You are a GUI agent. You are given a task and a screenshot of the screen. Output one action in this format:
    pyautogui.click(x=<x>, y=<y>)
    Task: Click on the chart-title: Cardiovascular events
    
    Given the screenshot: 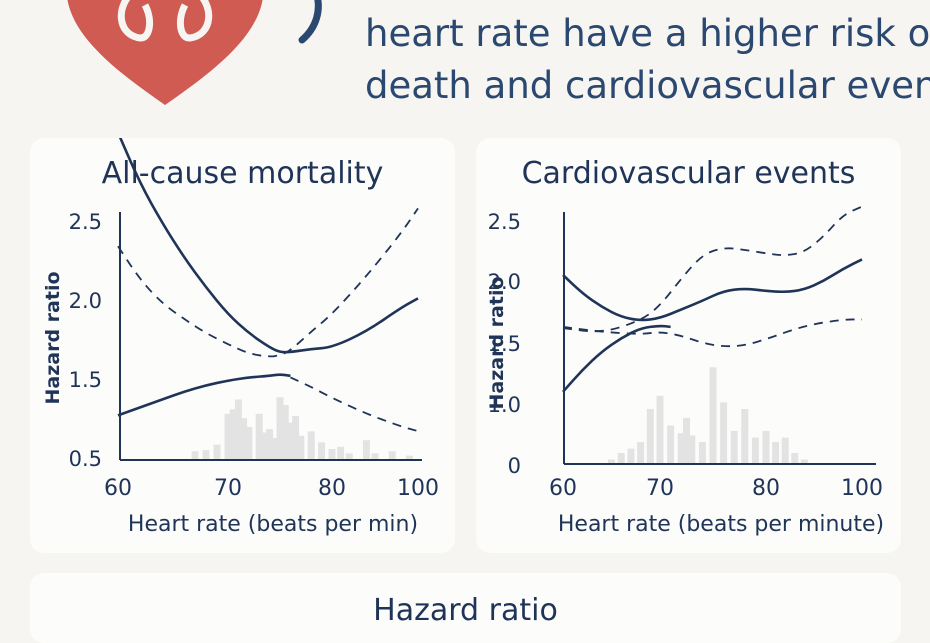 What is the action you would take?
    pyautogui.click(x=688, y=173)
    